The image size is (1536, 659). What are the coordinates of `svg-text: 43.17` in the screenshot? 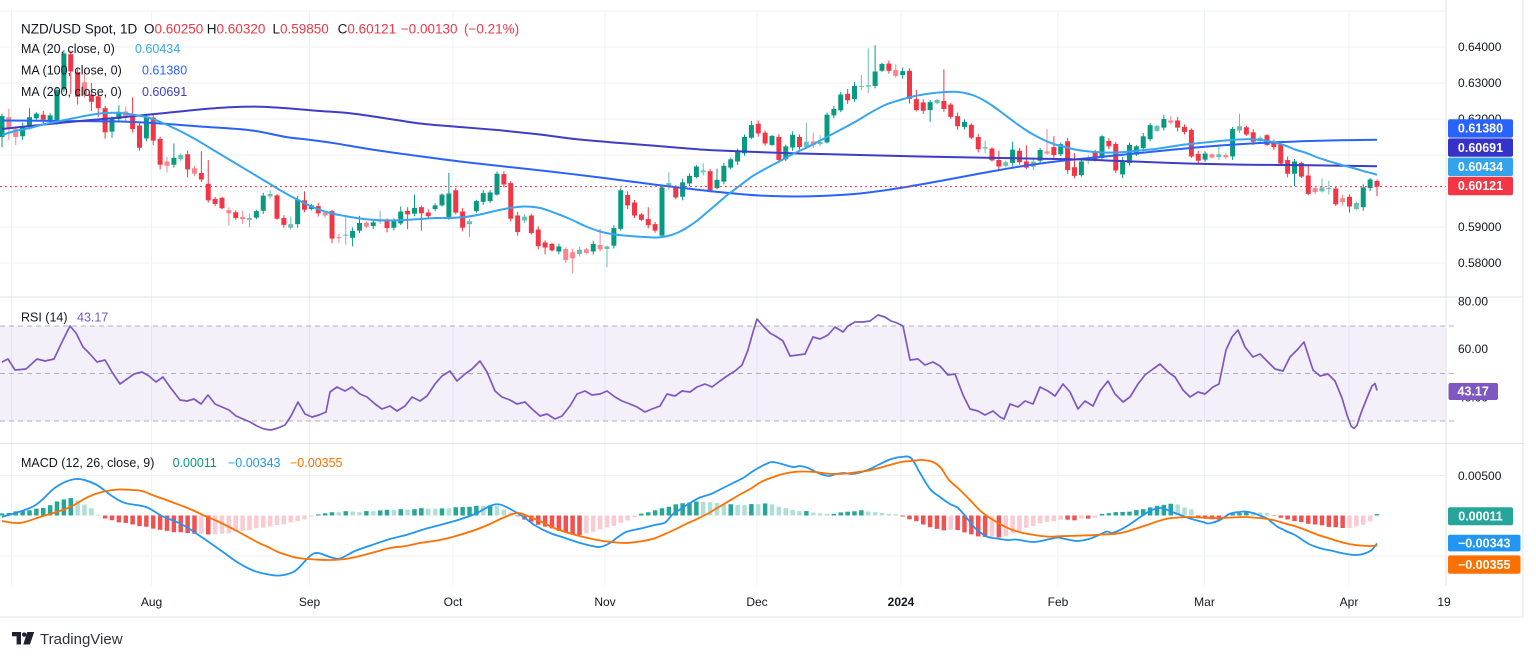 It's located at (1473, 392).